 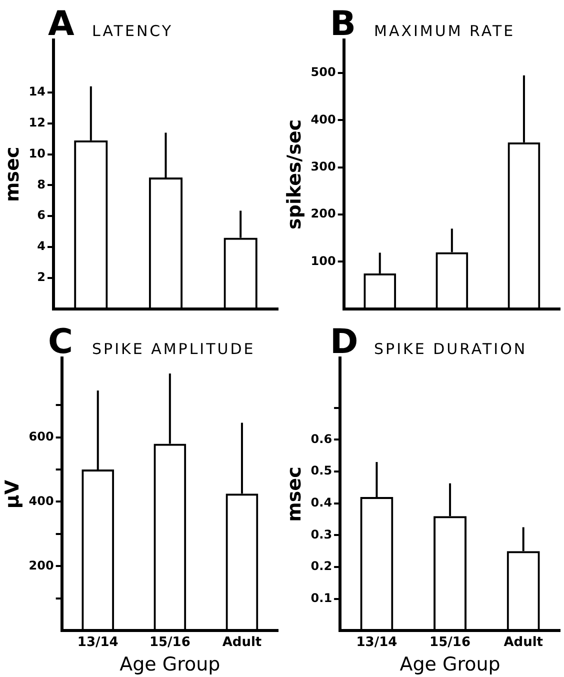 I want to click on chart-title: A, so click(x=61, y=24).